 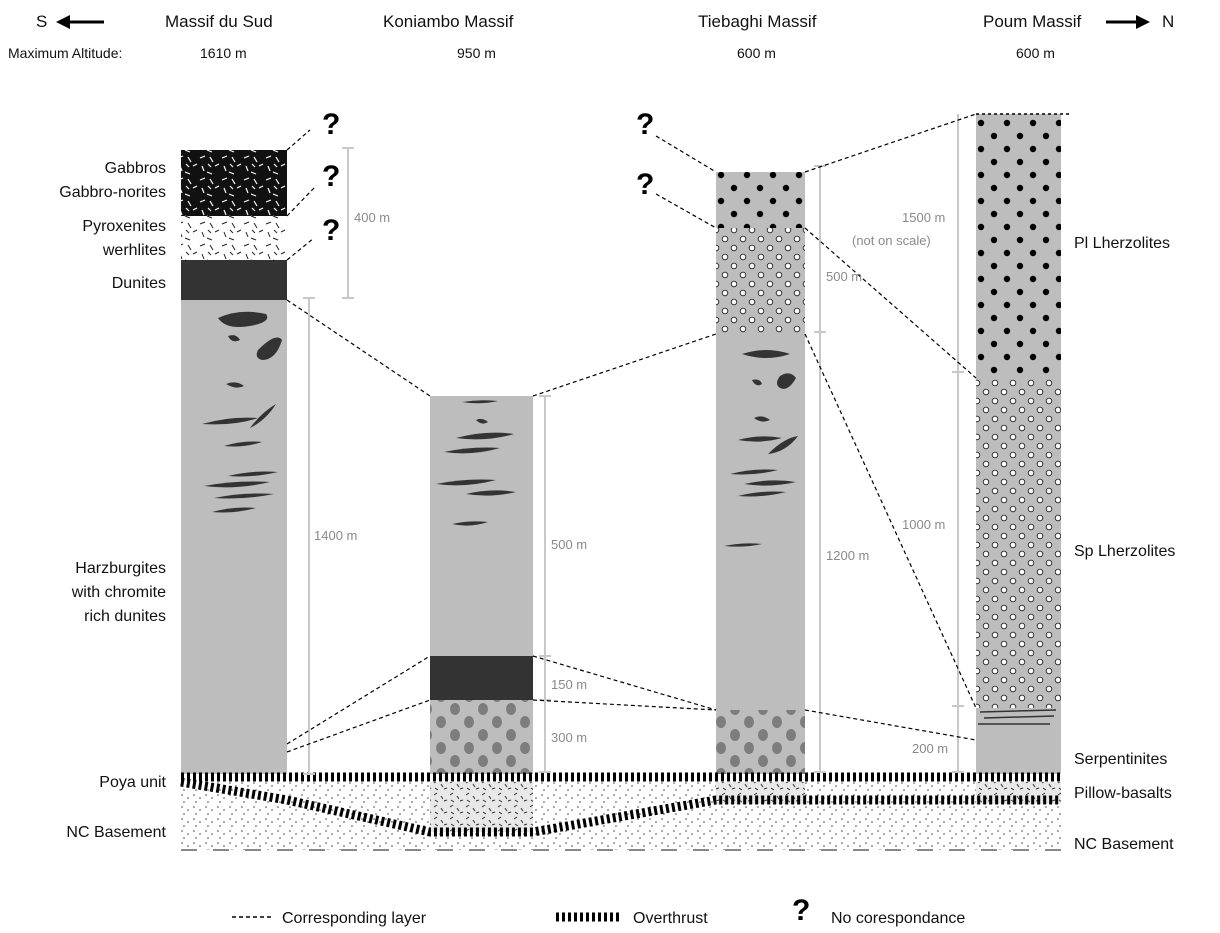 What do you see at coordinates (1122, 243) in the screenshot?
I see `label-pl-lherzolites: Pl Lherzolites` at bounding box center [1122, 243].